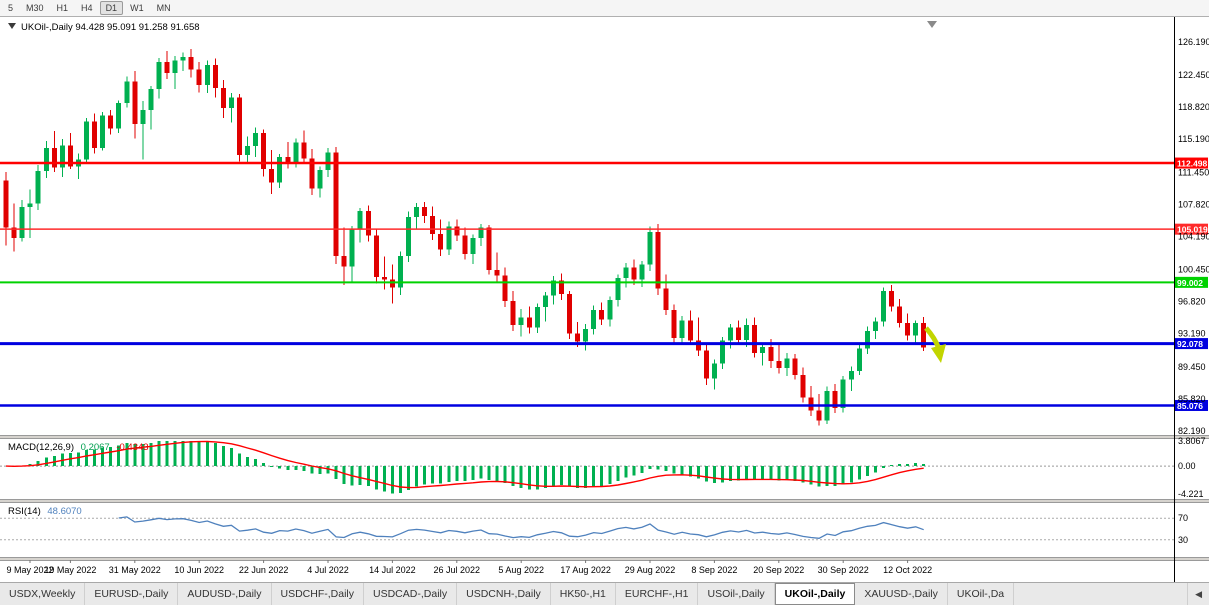 The width and height of the screenshot is (1209, 605). What do you see at coordinates (736, 594) in the screenshot?
I see `chart-tab-usoil-daily: USOil-,Daily` at bounding box center [736, 594].